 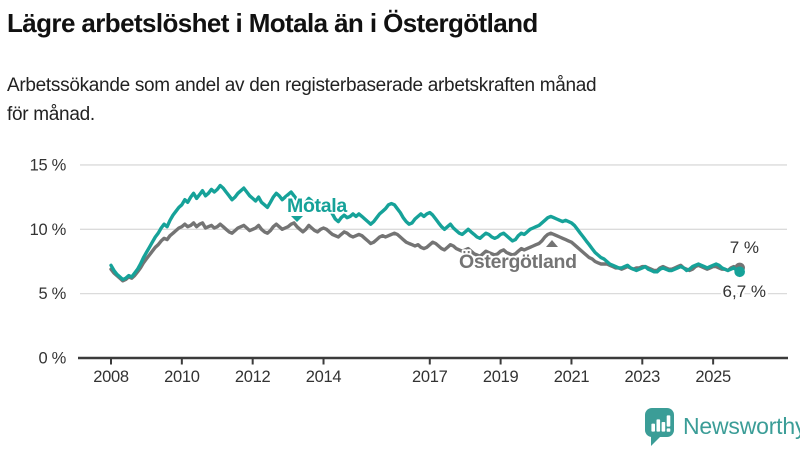 I want to click on x-tick-label: 2012, so click(x=253, y=377).